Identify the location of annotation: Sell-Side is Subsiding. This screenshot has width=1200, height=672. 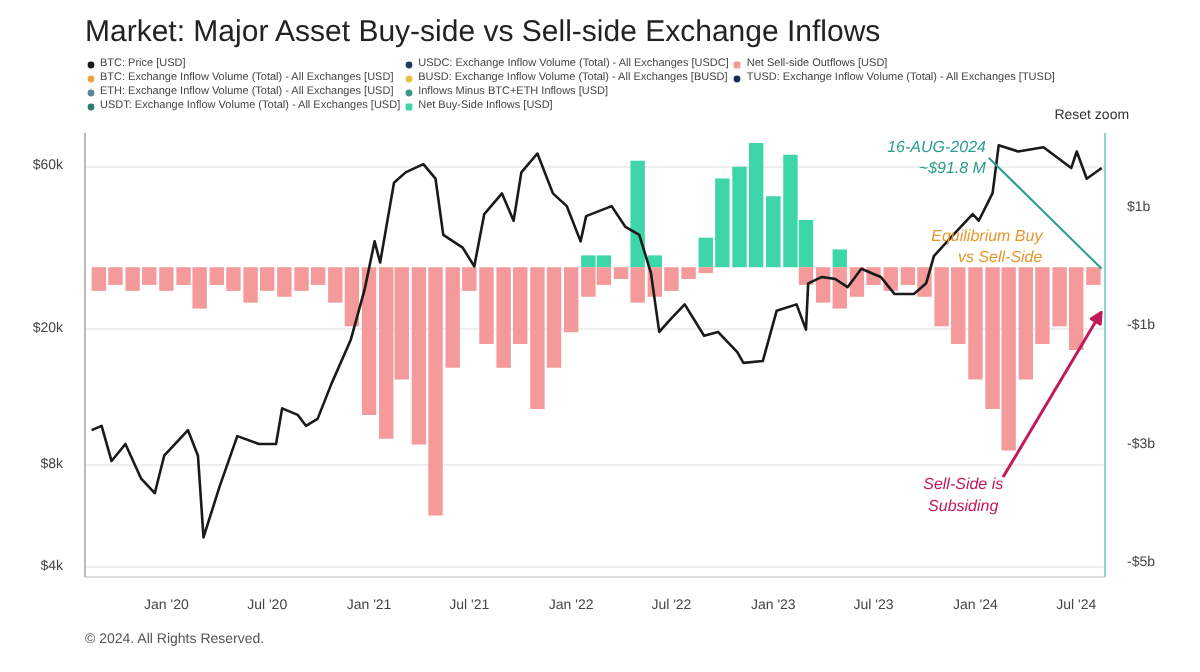
(963, 495).